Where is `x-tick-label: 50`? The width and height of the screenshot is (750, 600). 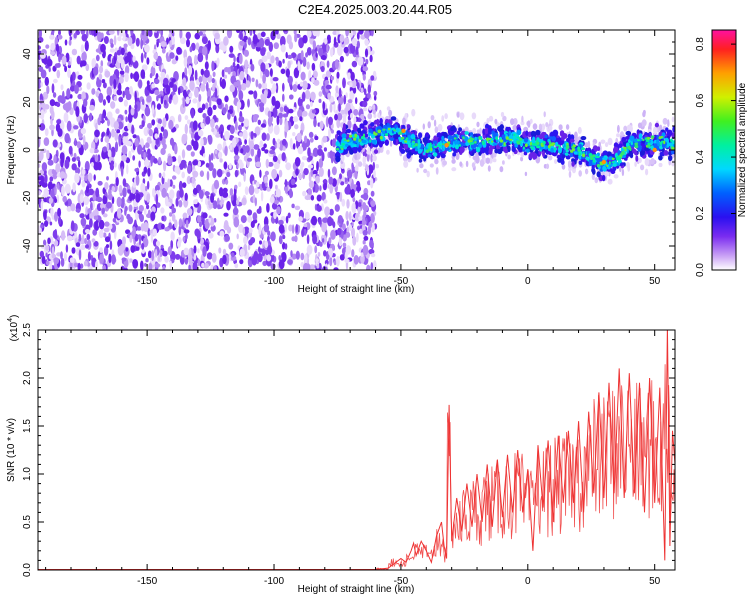 x-tick-label: 50 is located at coordinates (655, 581).